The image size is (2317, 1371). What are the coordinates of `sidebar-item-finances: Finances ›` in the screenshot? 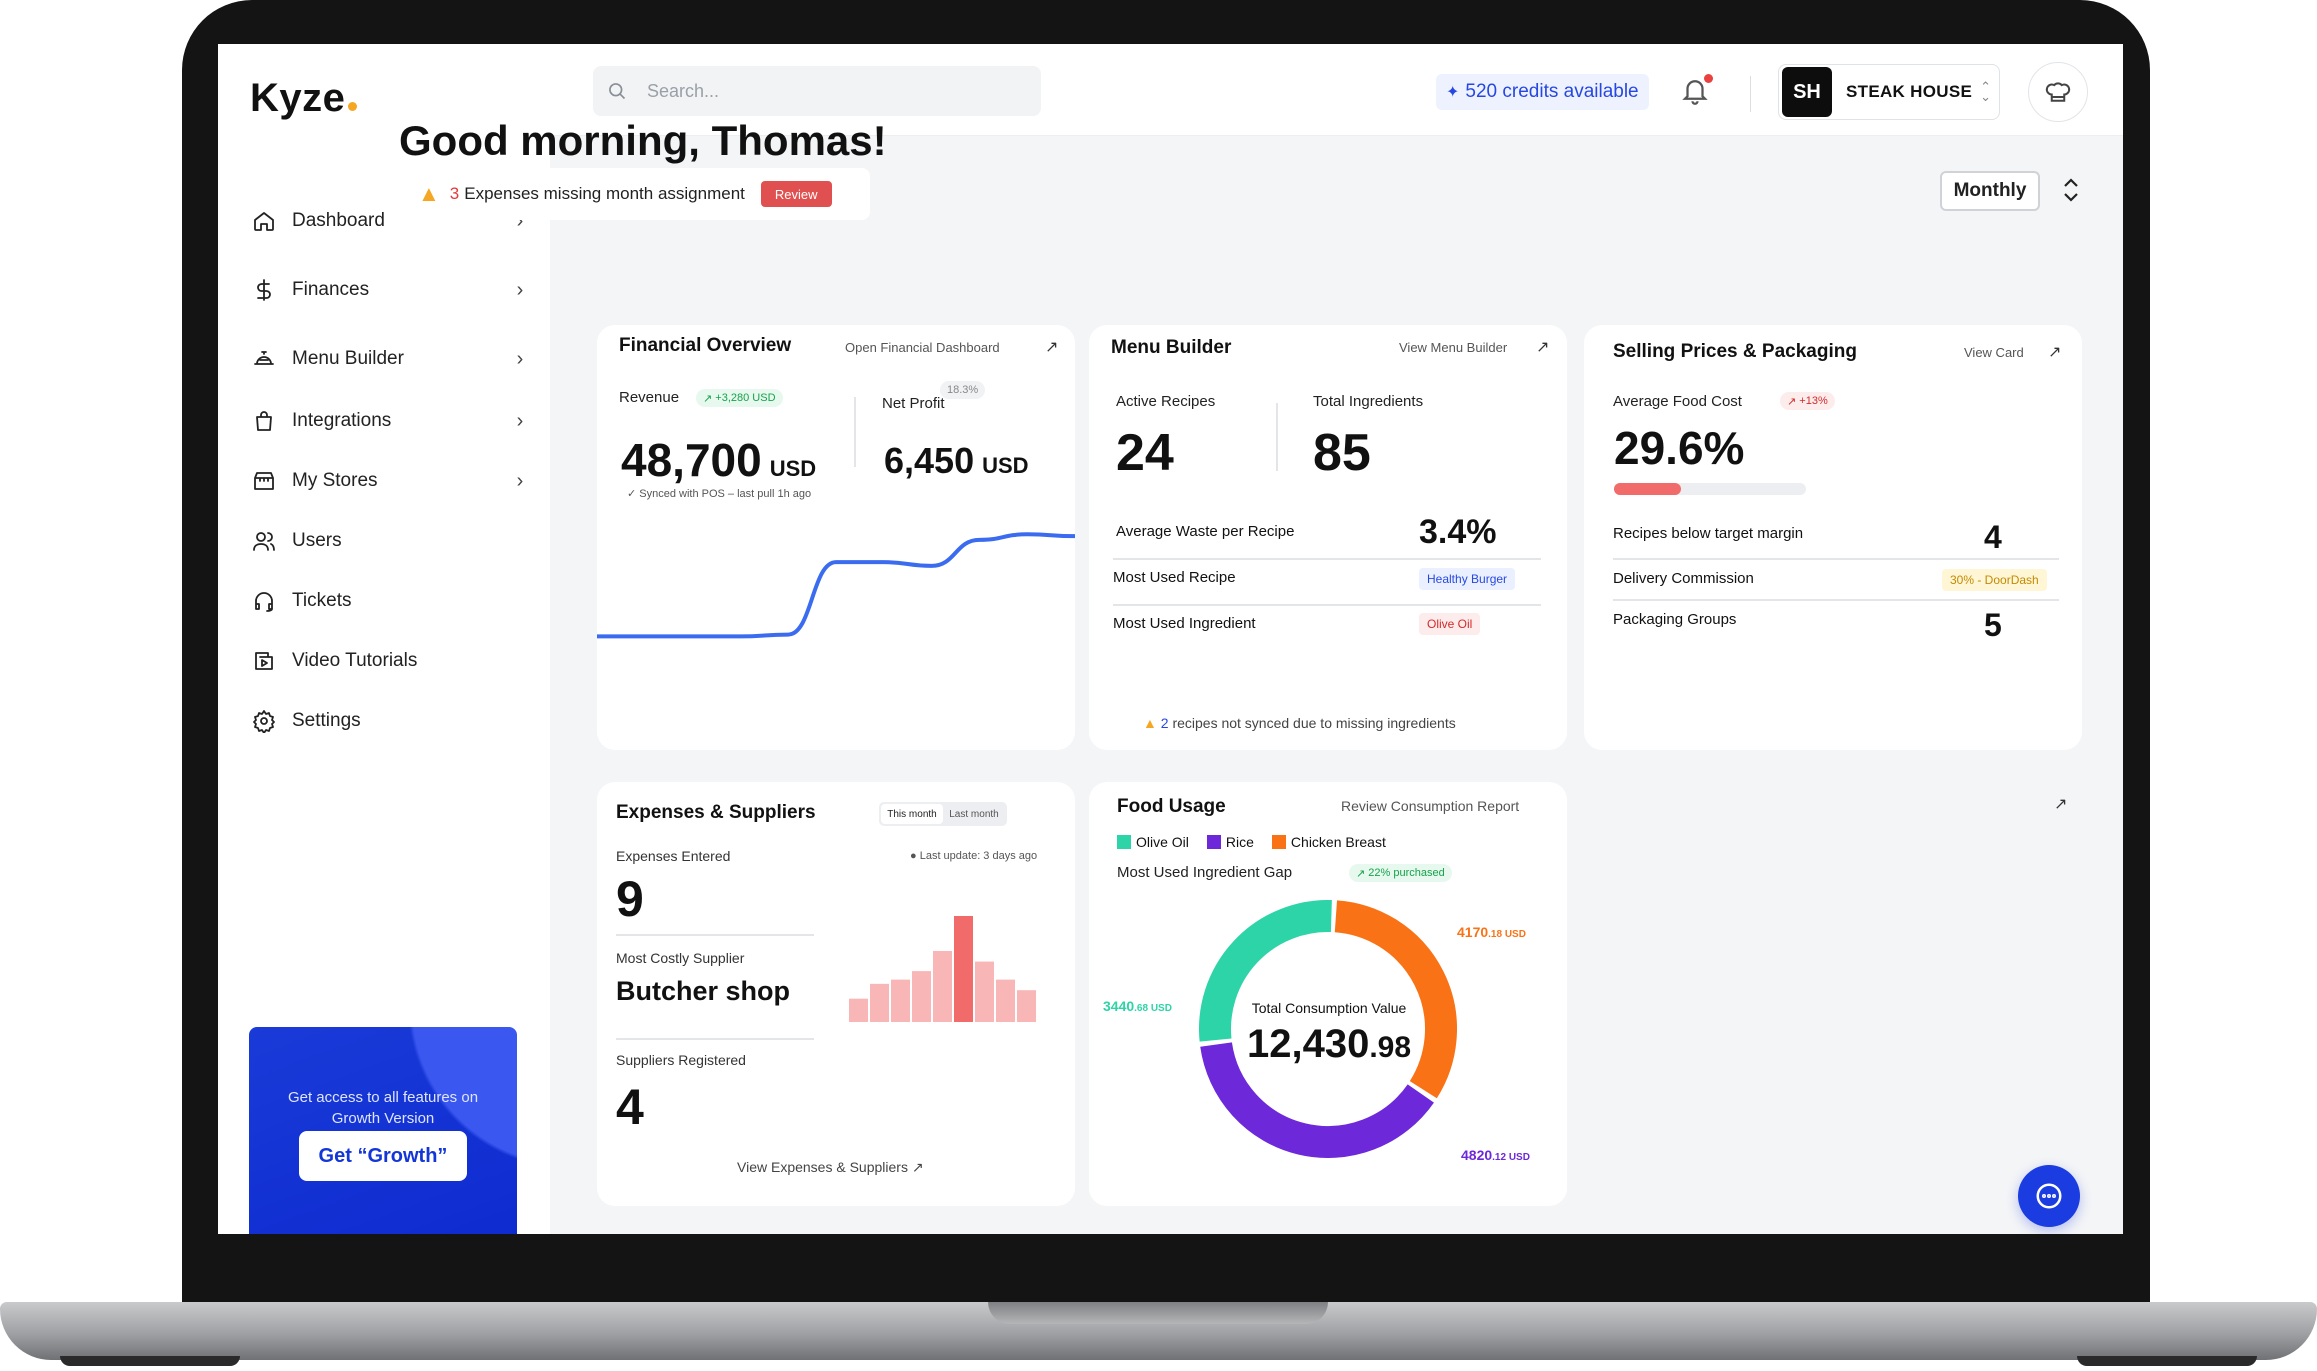 It's located at (390, 290).